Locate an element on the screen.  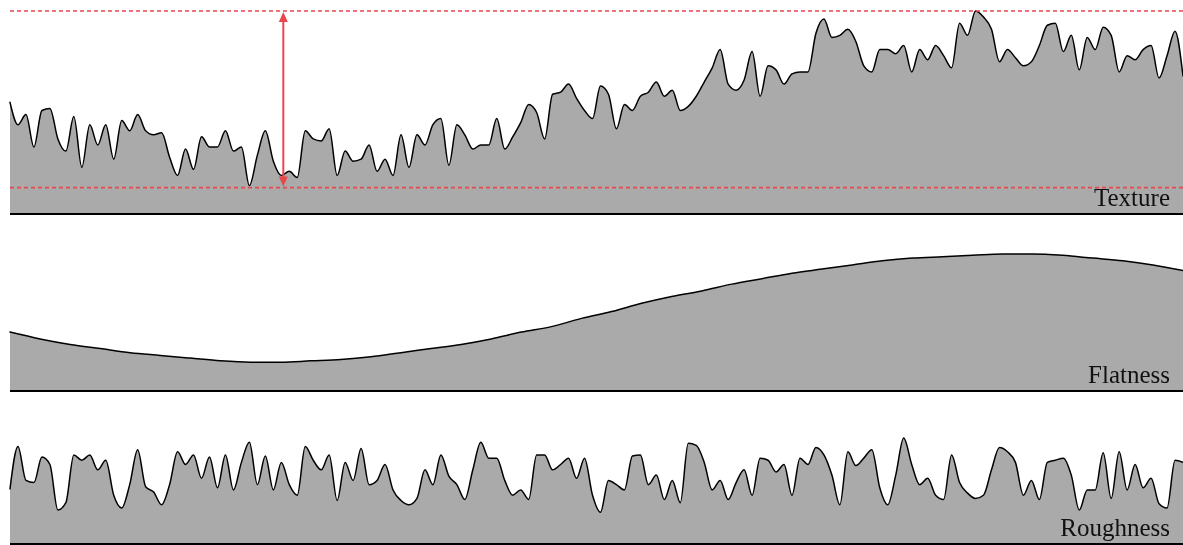
text: Roughness is located at coordinates (1115, 527).